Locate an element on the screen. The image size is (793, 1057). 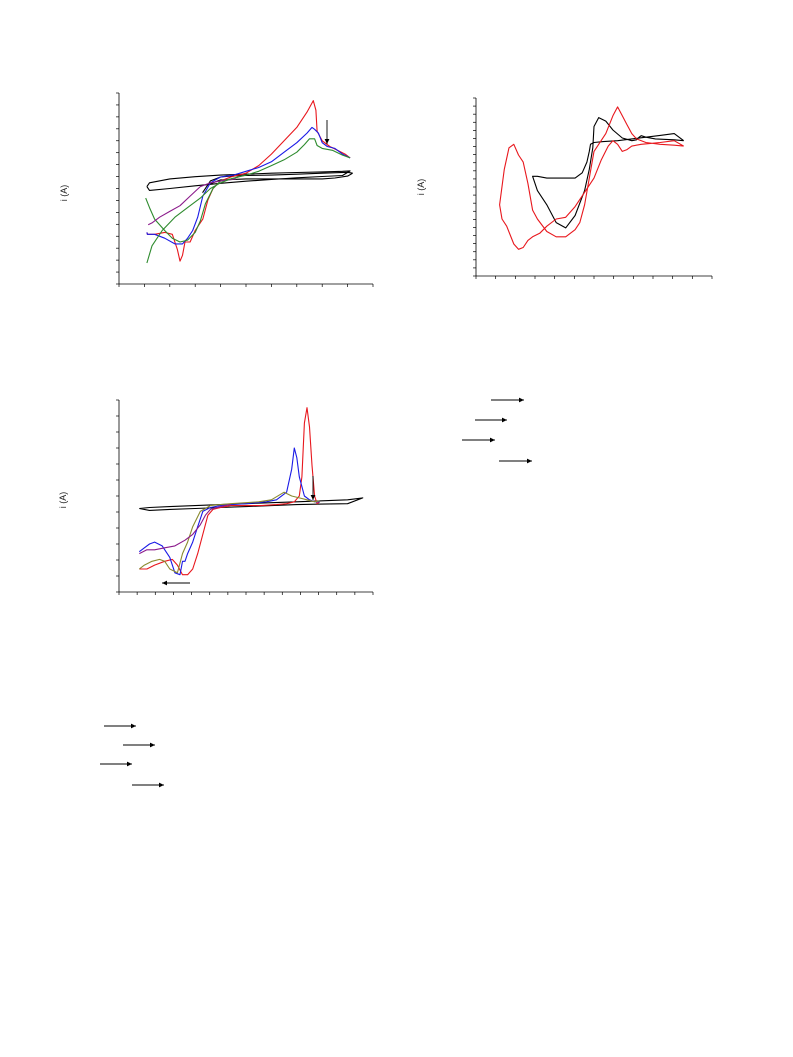
legend-arrows-bottom-left is located at coordinates (132, 755).